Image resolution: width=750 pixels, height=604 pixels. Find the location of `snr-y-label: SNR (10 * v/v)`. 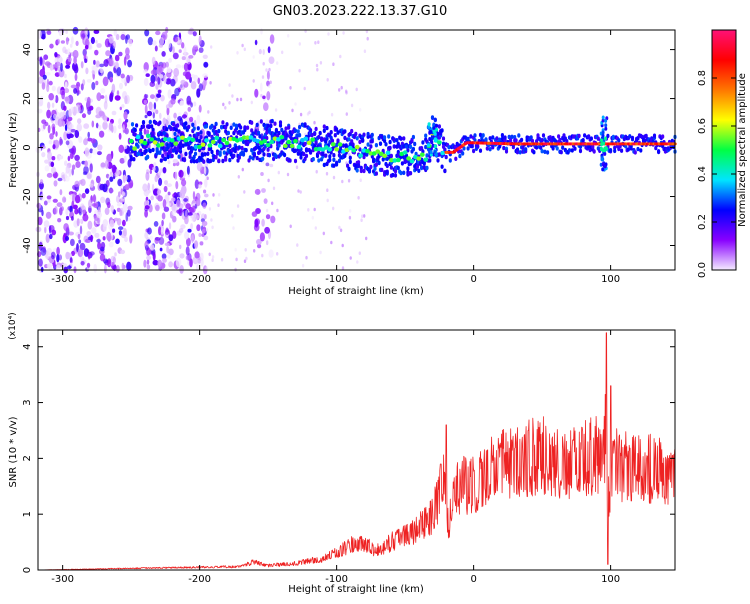

snr-y-label: SNR (10 * v/v) is located at coordinates (13, 451).